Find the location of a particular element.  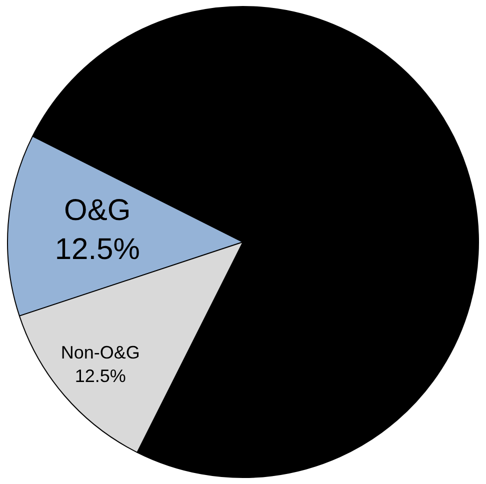

slice-label: Non-O&G is located at coordinates (100, 352).